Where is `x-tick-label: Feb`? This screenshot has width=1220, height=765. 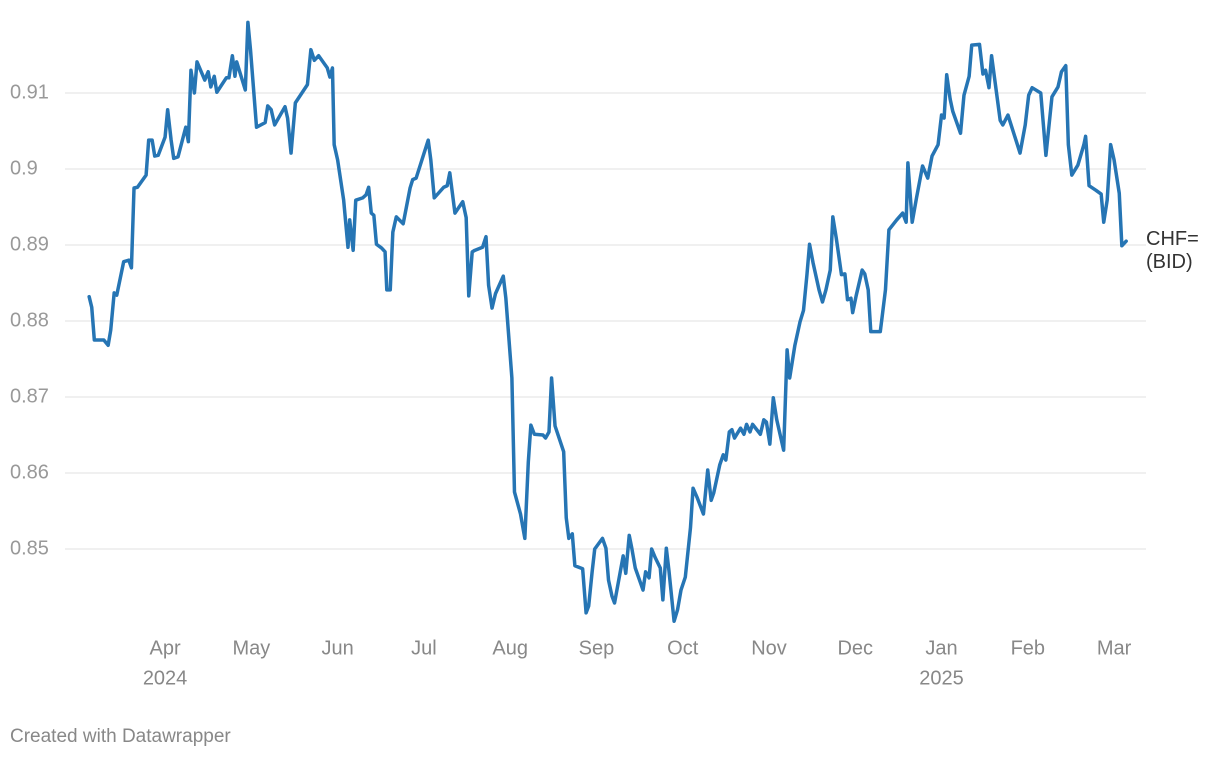 x-tick-label: Feb is located at coordinates (1028, 648).